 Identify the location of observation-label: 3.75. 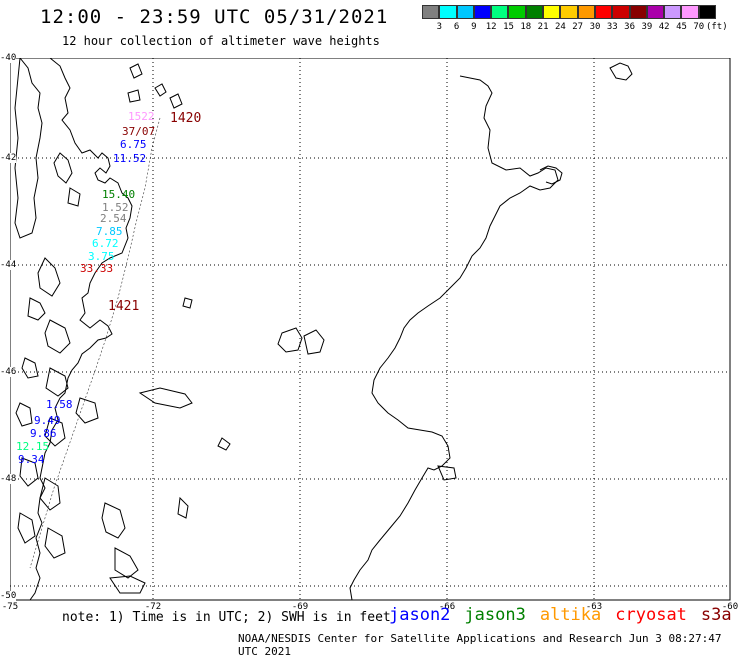
(101, 256).